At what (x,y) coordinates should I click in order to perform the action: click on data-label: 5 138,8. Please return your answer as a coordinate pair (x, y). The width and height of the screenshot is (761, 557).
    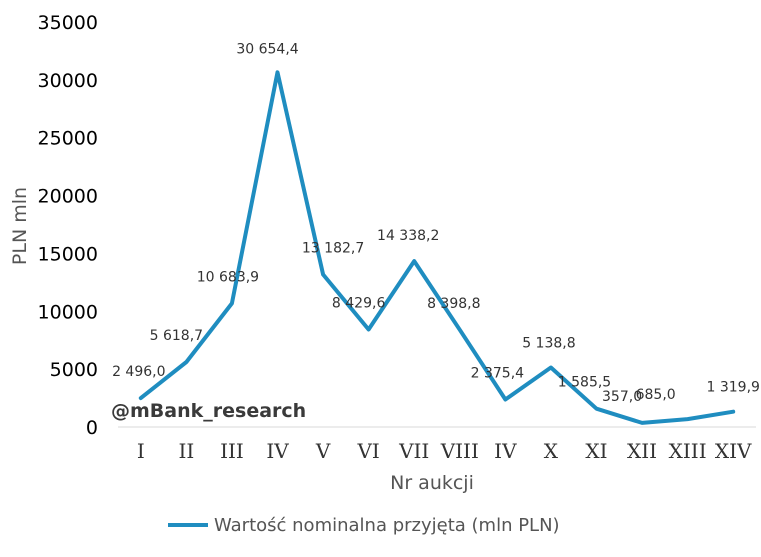
    Looking at the image, I should click on (548, 344).